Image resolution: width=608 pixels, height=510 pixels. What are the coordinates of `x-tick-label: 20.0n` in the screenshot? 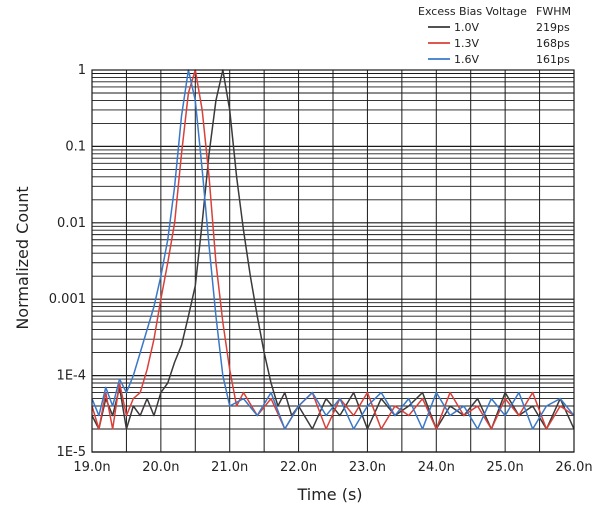 It's located at (160, 467).